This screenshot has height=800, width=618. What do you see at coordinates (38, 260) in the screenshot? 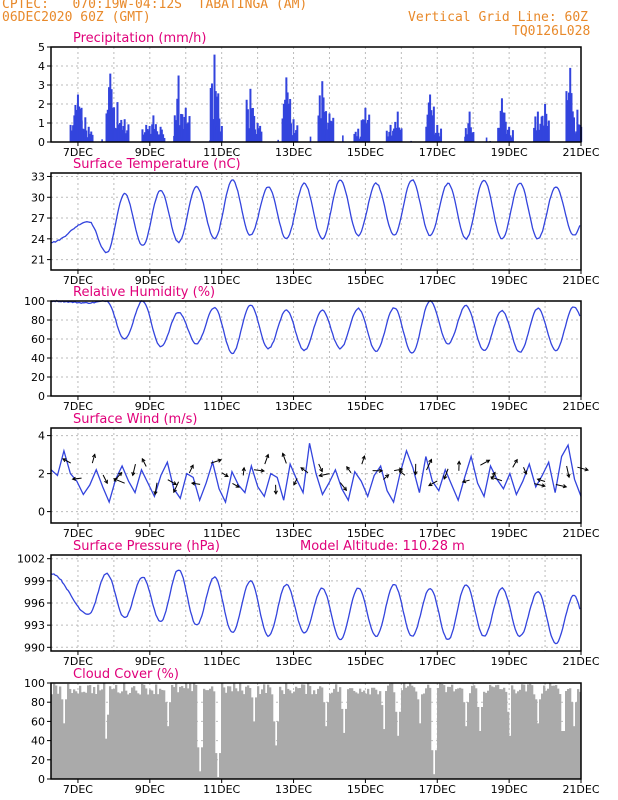
I see `y-tick-label: 21` at bounding box center [38, 260].